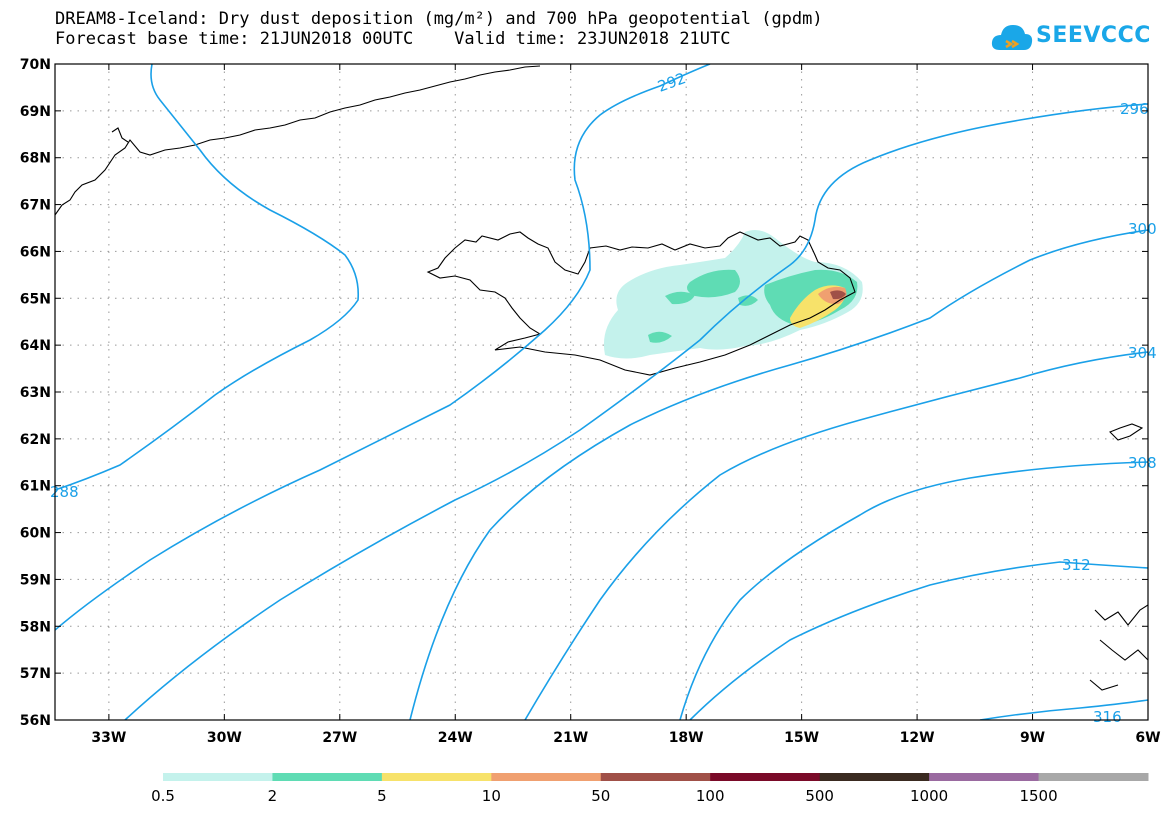 The width and height of the screenshot is (1175, 815). Describe the element at coordinates (35, 487) in the screenshot. I see `lat-label: 61N` at that location.